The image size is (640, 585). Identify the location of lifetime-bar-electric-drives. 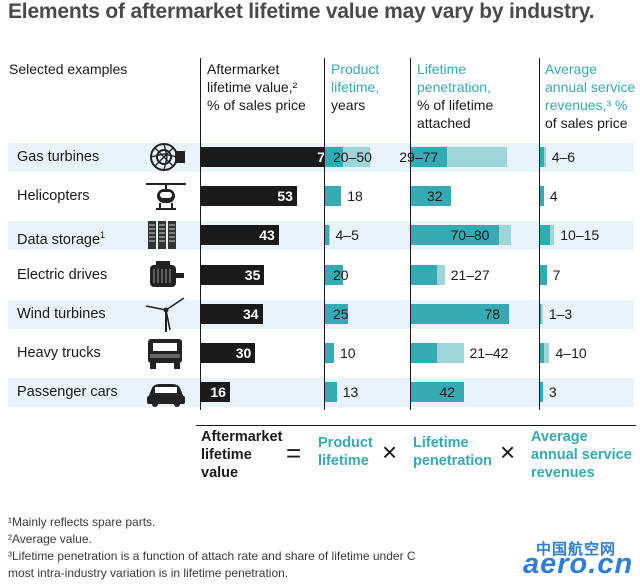
(334, 275).